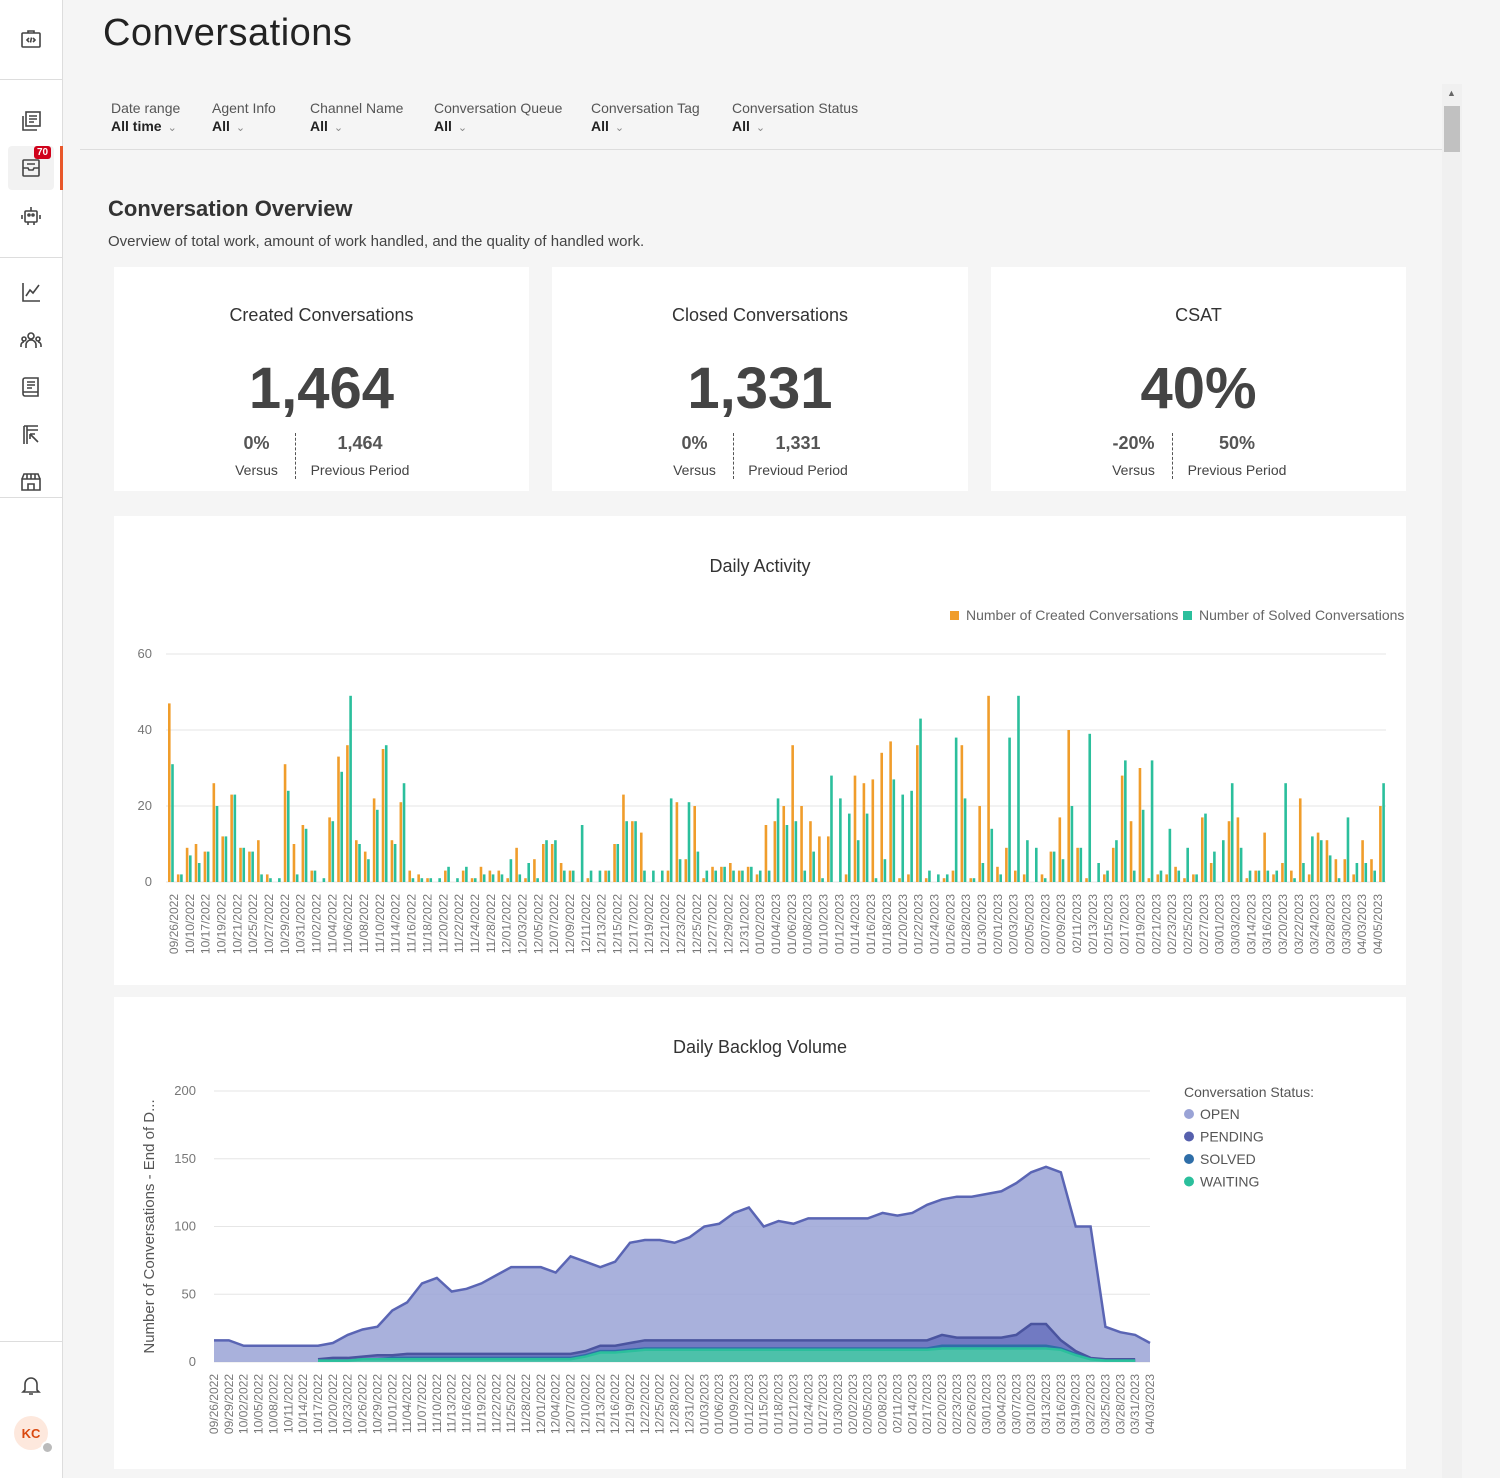 Image resolution: width=1500 pixels, height=1478 pixels. Describe the element at coordinates (145, 117) in the screenshot. I see `filter-date-range: Date range All time ⌄` at that location.